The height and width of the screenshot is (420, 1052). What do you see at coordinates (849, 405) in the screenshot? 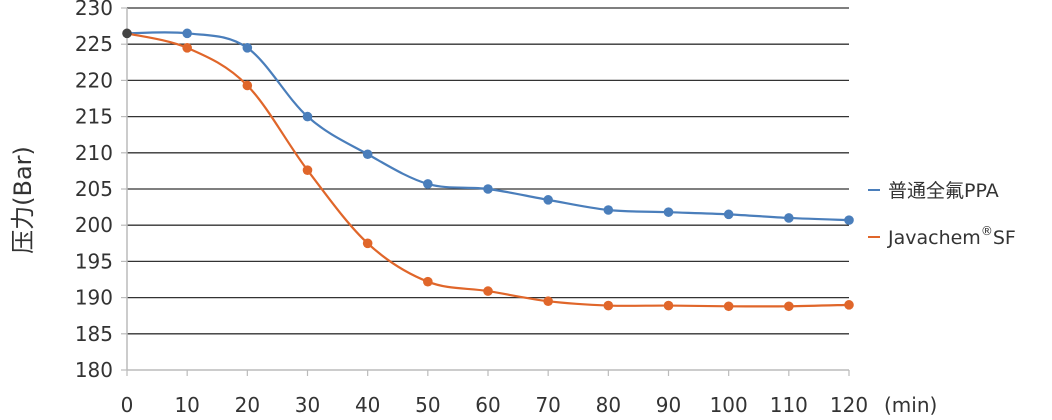
I see `x-tick-label: 120` at bounding box center [849, 405].